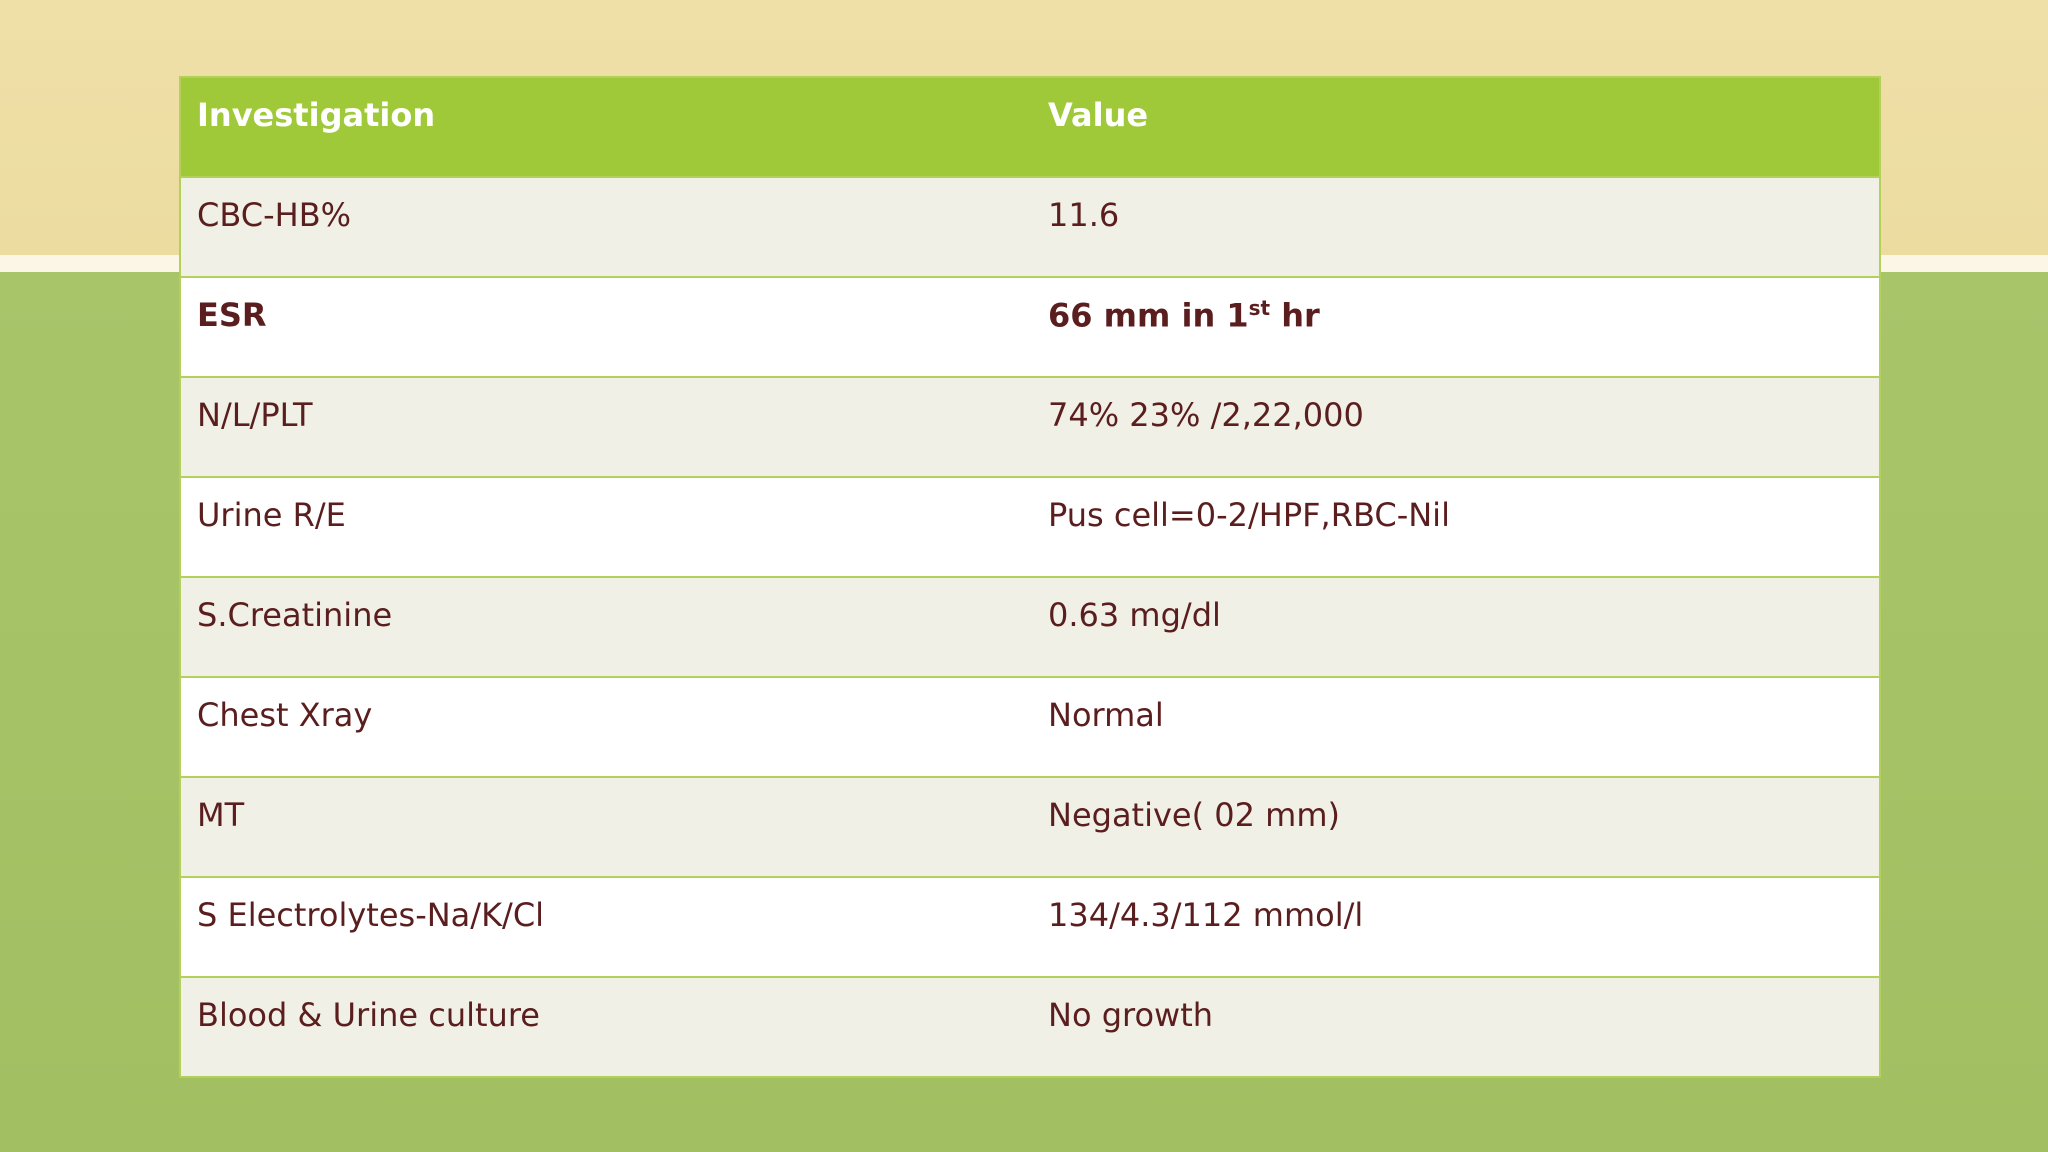 The height and width of the screenshot is (1152, 2048). What do you see at coordinates (606, 826) in the screenshot?
I see `investigation-cell: MT` at bounding box center [606, 826].